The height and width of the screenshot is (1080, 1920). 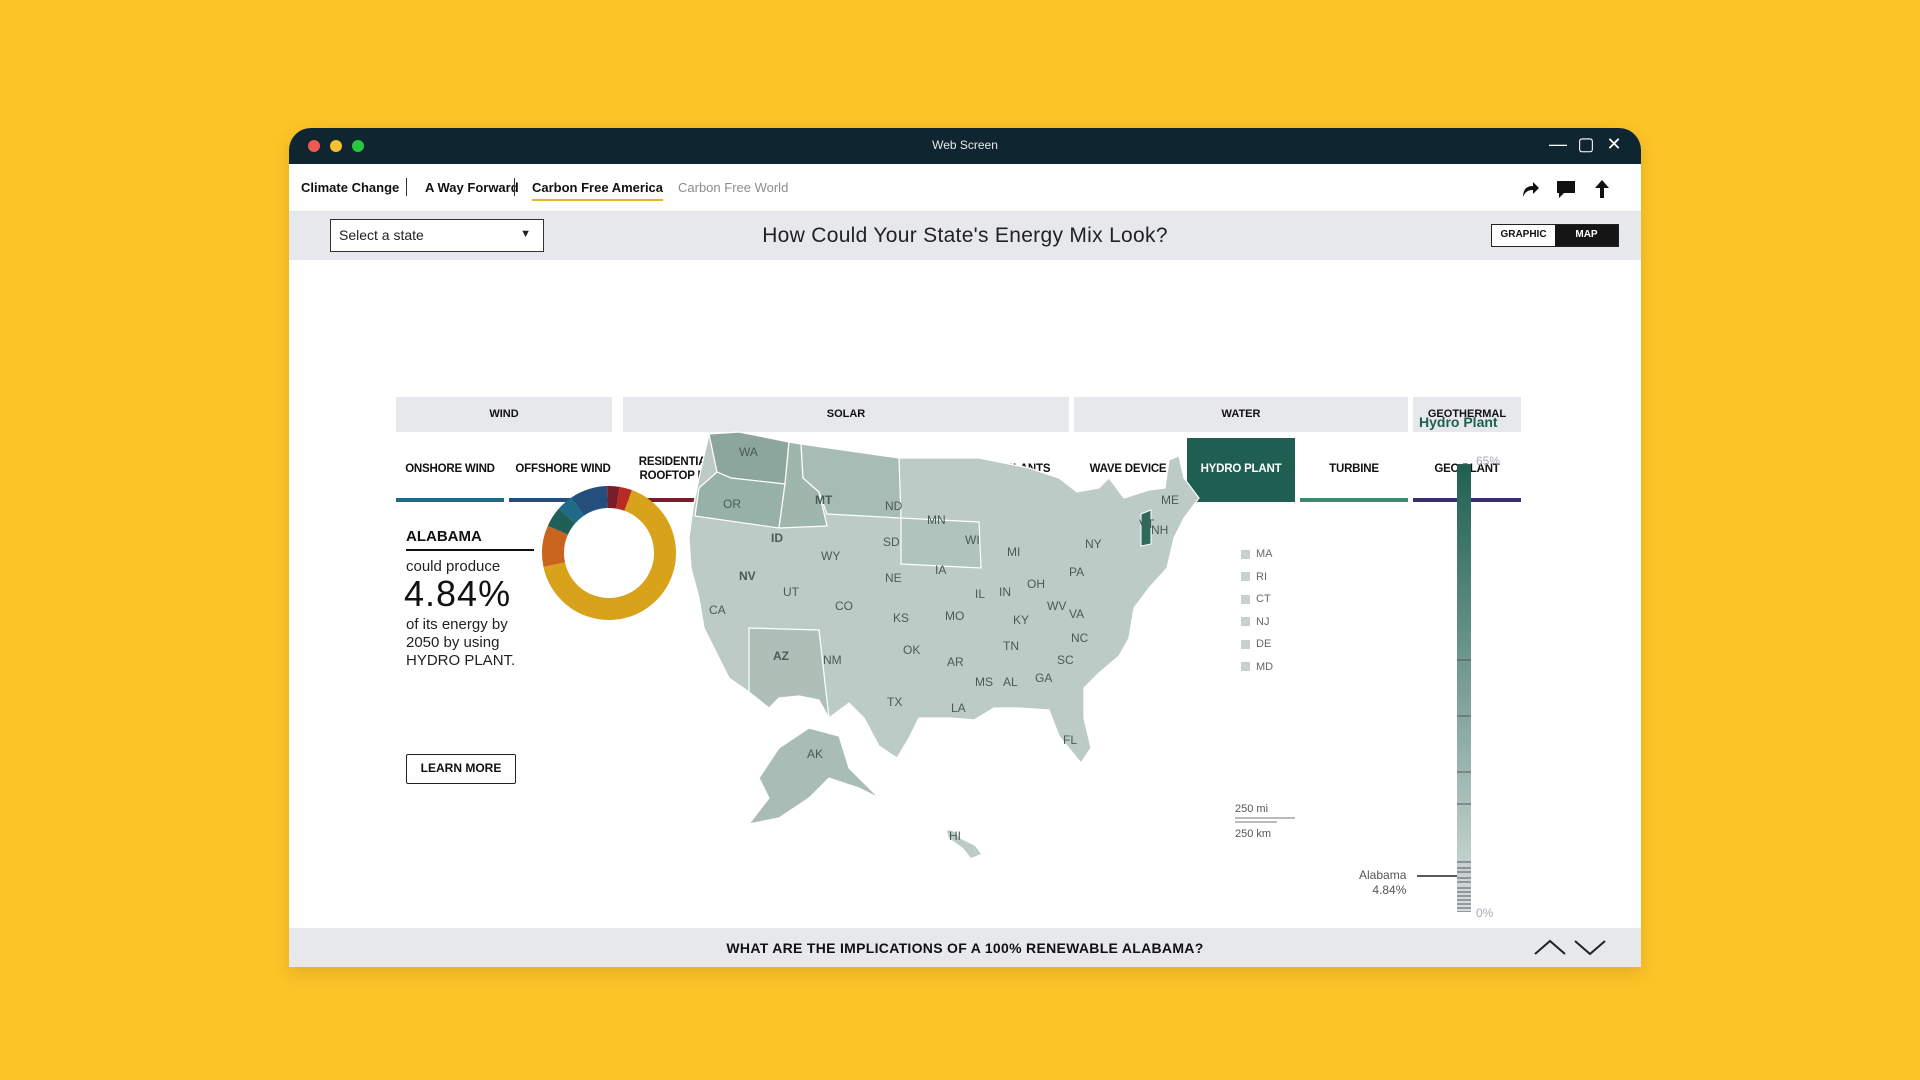 I want to click on state-label-hi: HI, so click(x=955, y=836).